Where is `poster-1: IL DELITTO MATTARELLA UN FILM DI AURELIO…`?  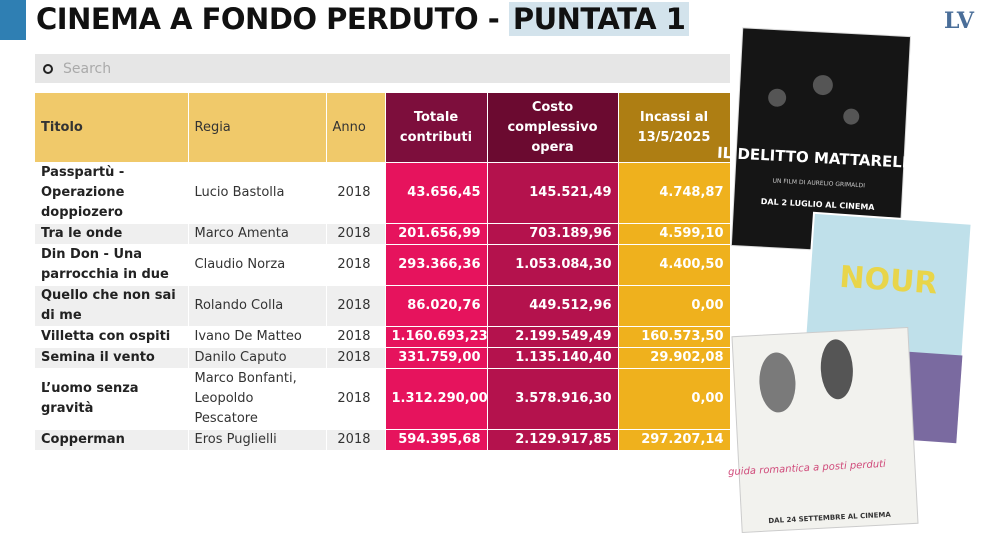
poster-1: IL DELITTO MATTARELLA UN FILM DI AURELIO… is located at coordinates (820, 141).